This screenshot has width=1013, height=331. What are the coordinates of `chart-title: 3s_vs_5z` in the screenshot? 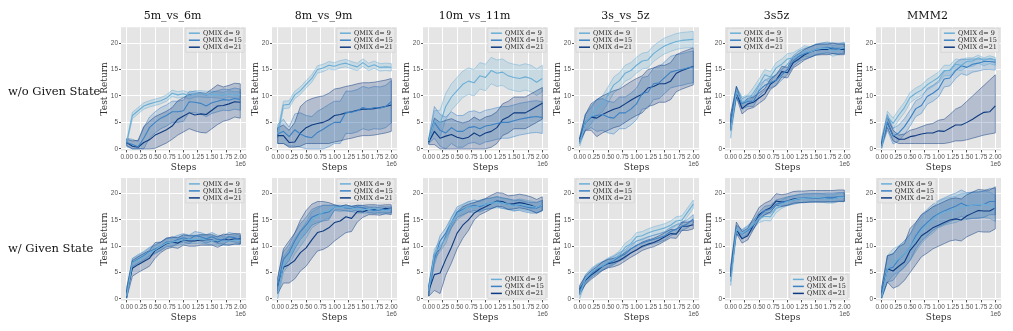 It's located at (625, 16).